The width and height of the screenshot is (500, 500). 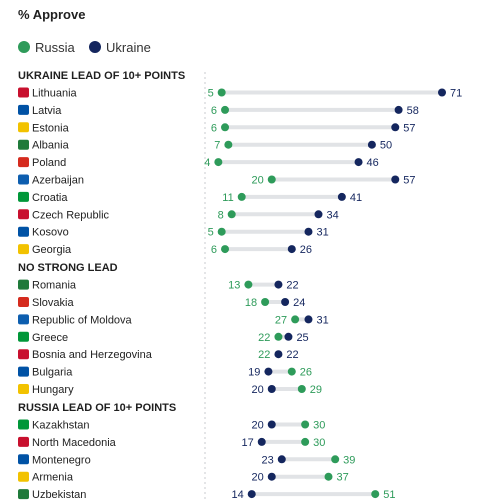 What do you see at coordinates (52, 250) in the screenshot?
I see `country-label: Georgia` at bounding box center [52, 250].